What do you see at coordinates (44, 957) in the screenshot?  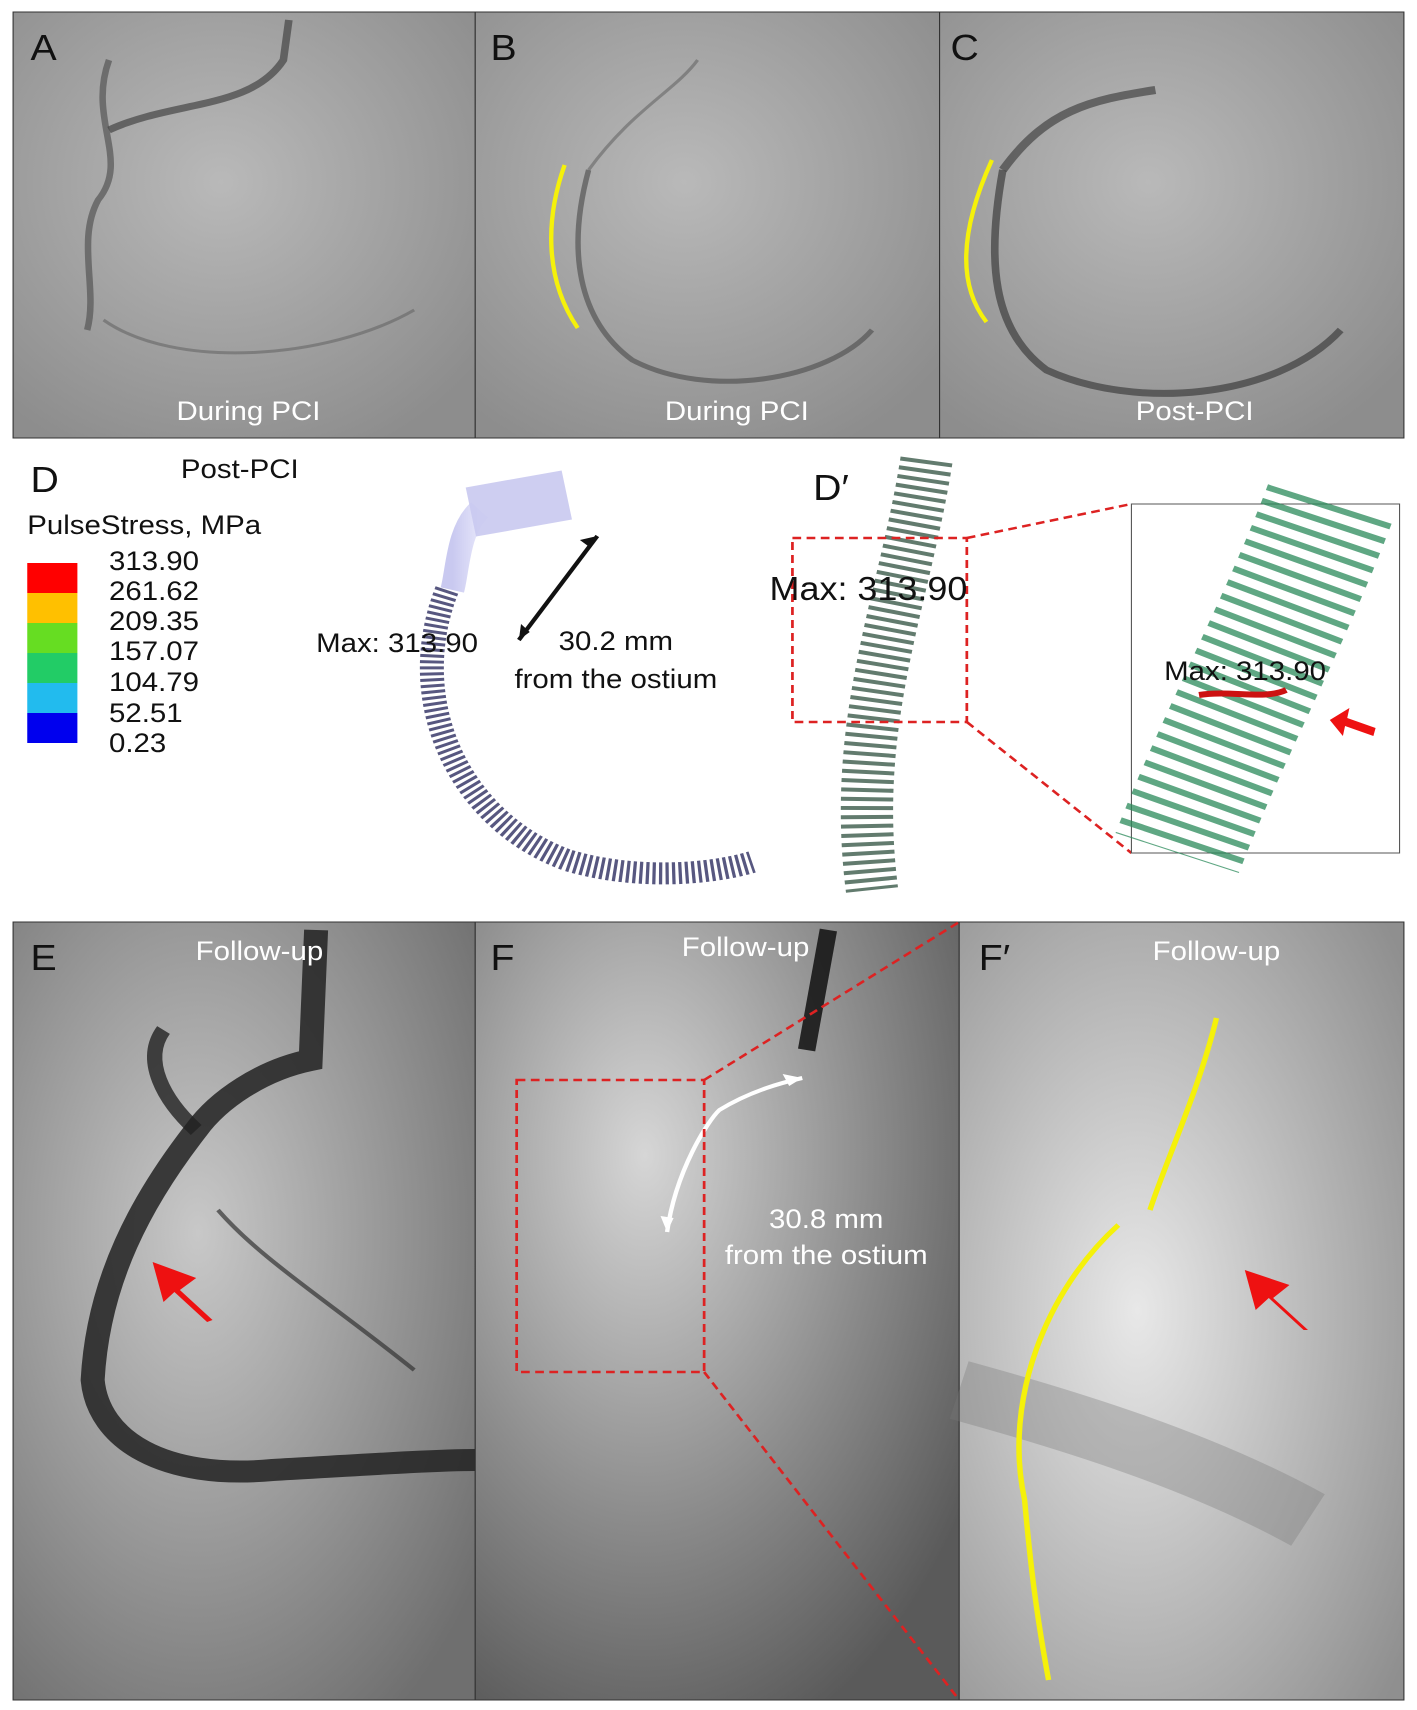 I see `panel-label: E` at bounding box center [44, 957].